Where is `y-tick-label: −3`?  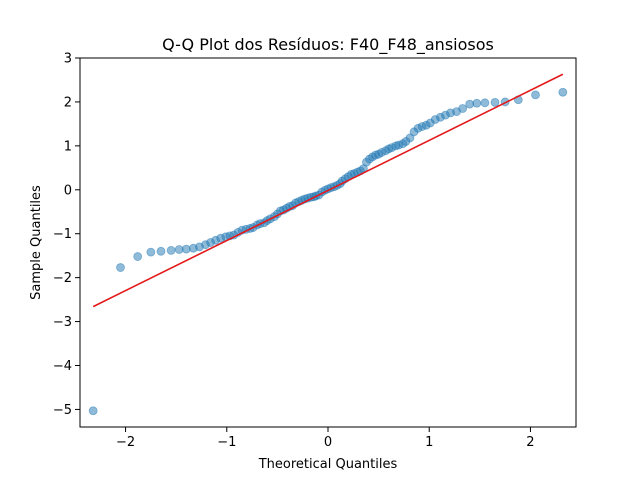
y-tick-label: −3 is located at coordinates (62, 322).